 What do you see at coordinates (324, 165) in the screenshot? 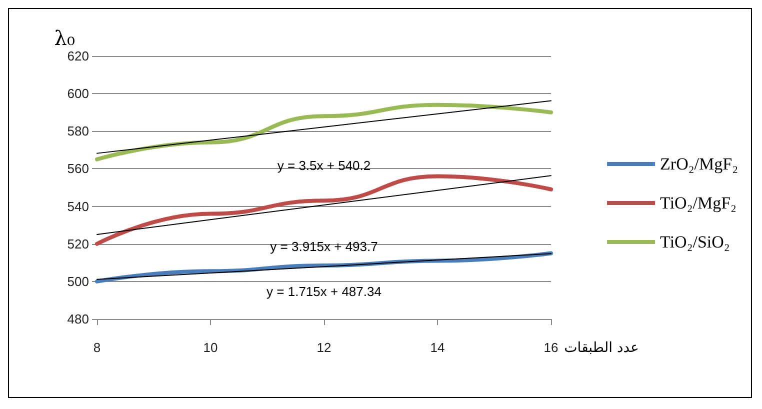
I see `annotation: y = 3.5x + 540.2` at bounding box center [324, 165].